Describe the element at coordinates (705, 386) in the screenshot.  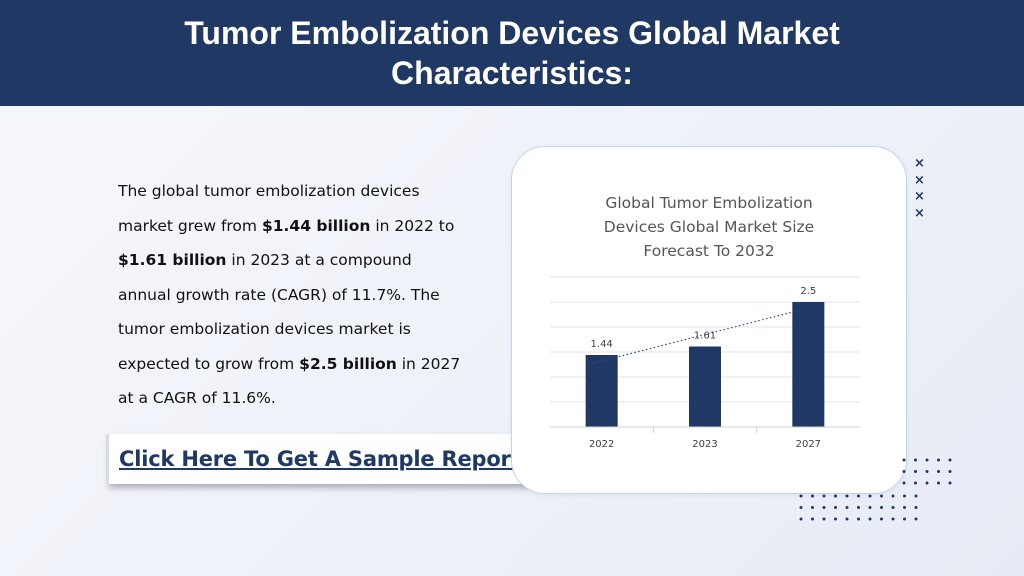
I see `bar-2023` at that location.